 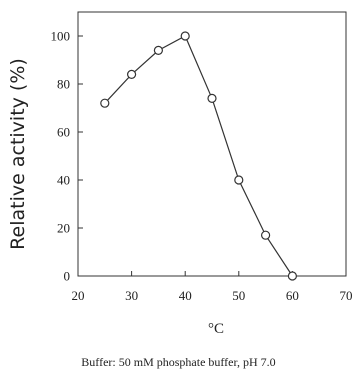 What do you see at coordinates (346, 295) in the screenshot?
I see `x-tick-label: 70` at bounding box center [346, 295].